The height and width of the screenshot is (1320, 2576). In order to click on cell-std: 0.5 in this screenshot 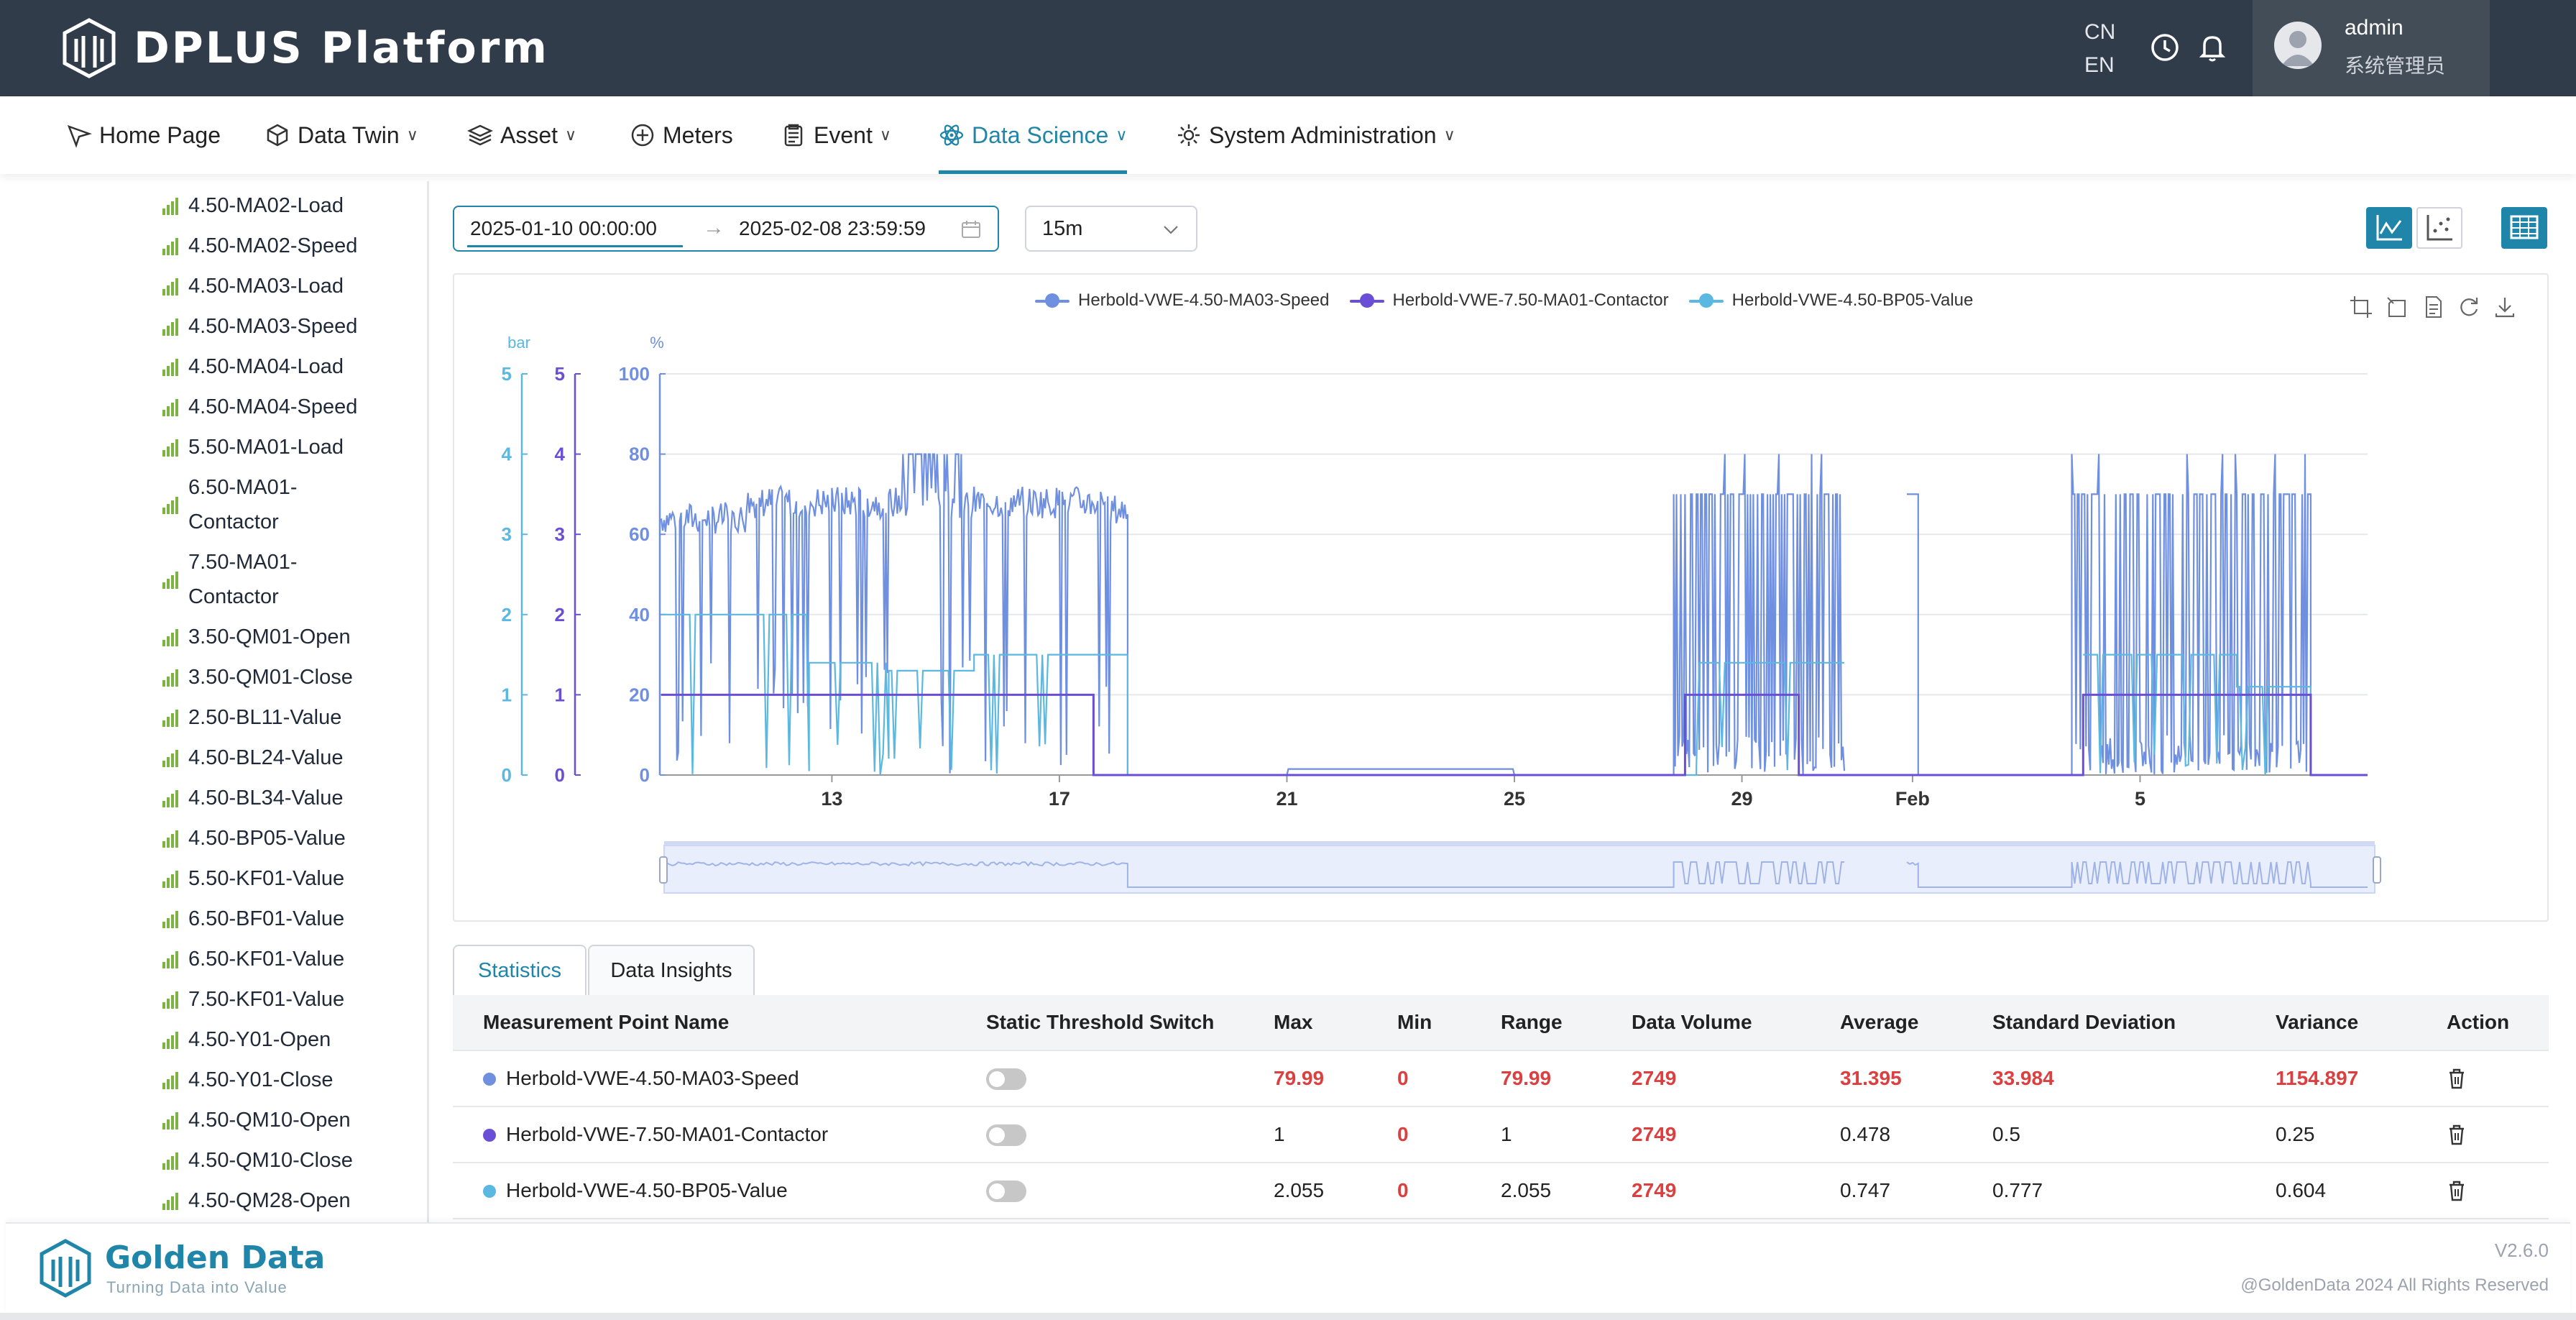, I will do `click(2006, 1134)`.